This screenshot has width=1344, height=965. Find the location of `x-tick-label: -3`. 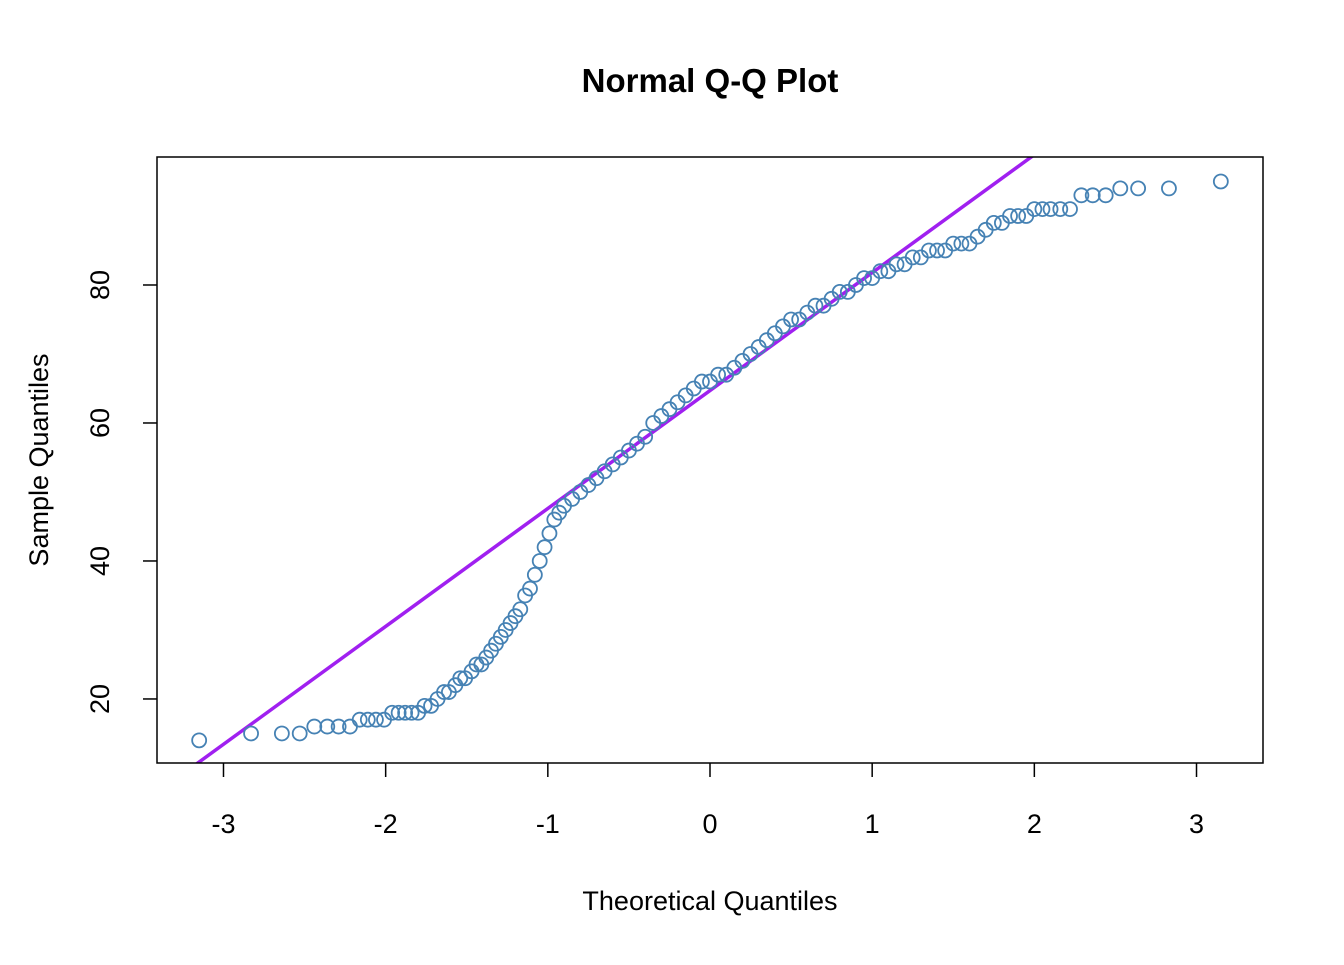

x-tick-label: -3 is located at coordinates (223, 824).